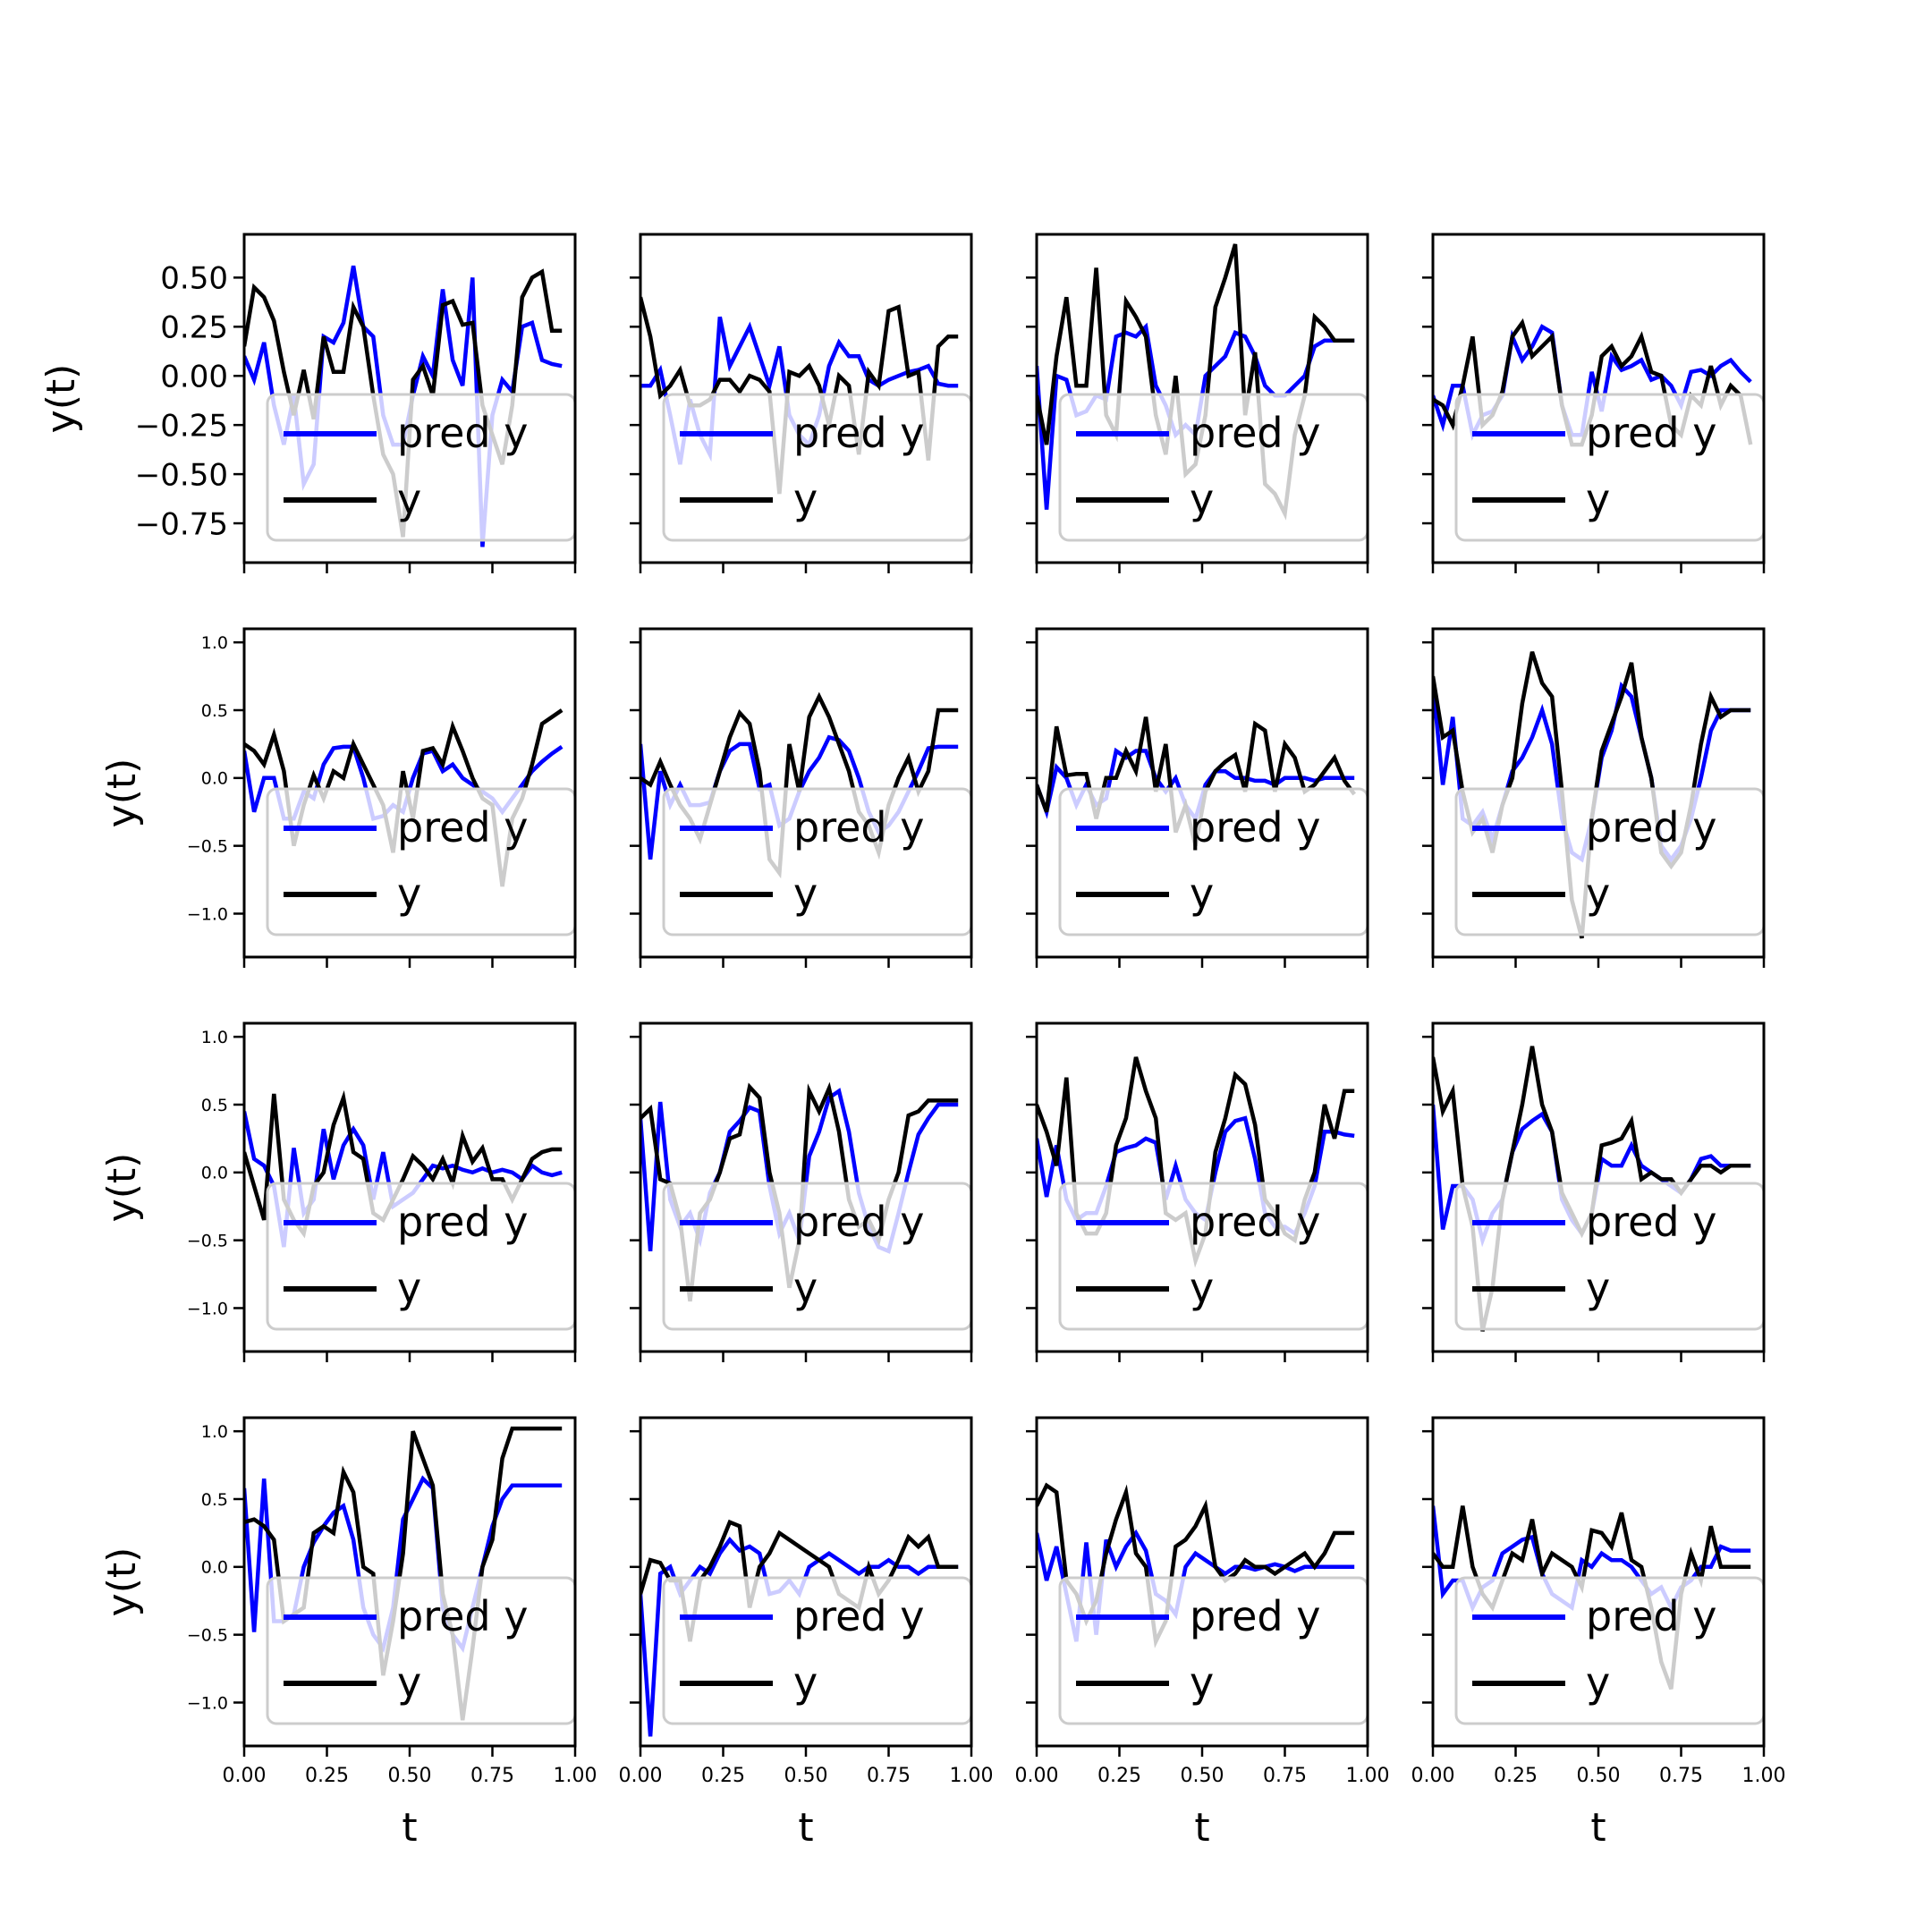 The height and width of the screenshot is (1932, 1932). Describe the element at coordinates (181, 475) in the screenshot. I see `ytick-label: −0.50` at that location.